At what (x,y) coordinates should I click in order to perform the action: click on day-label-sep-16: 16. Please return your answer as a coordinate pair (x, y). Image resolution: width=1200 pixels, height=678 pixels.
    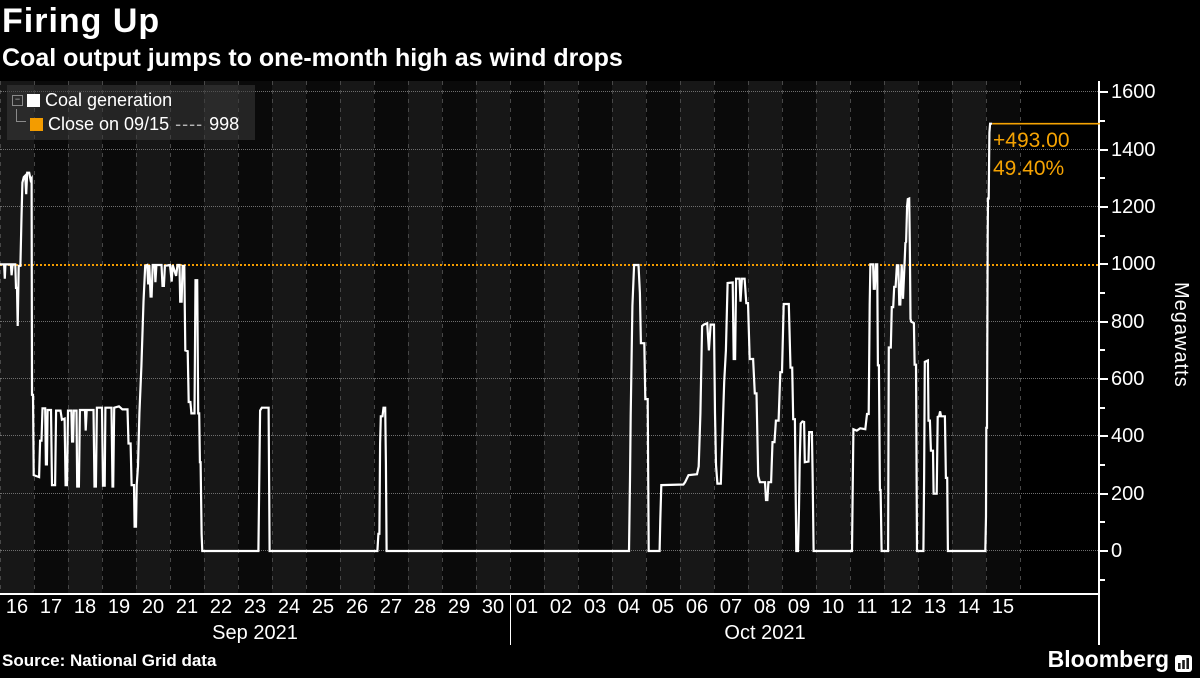
    Looking at the image, I should click on (17, 607).